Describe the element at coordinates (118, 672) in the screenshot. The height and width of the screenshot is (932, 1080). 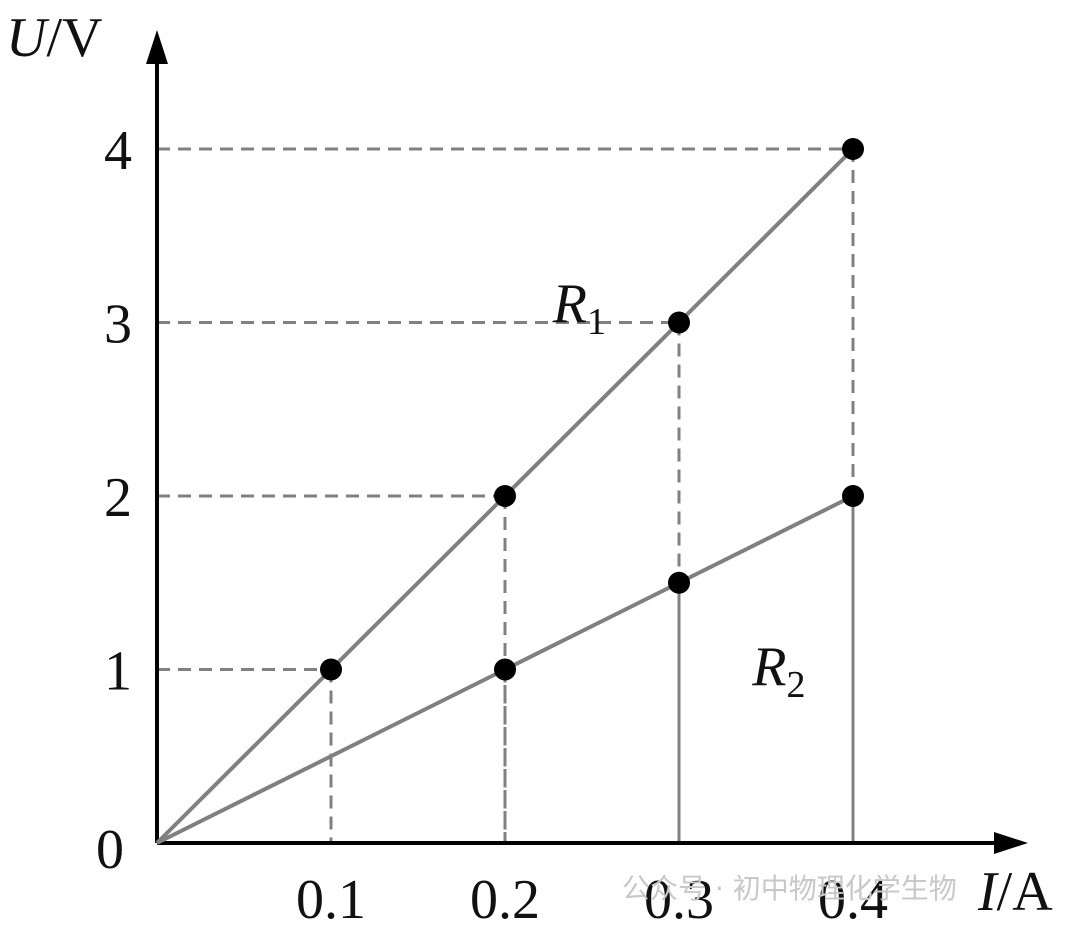
I see `y-tick-label: 1` at that location.